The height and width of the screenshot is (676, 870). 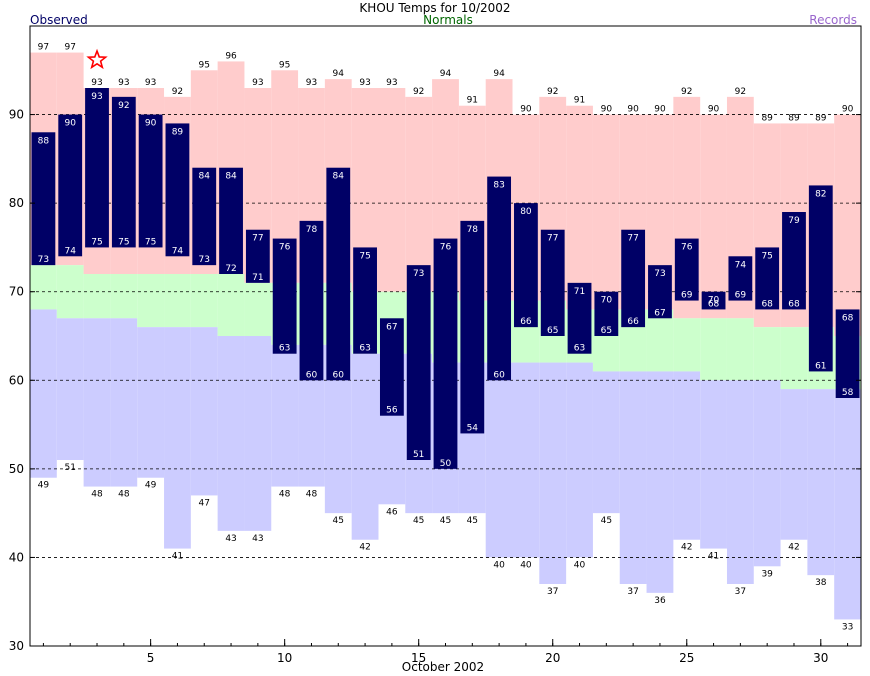 I want to click on record-high-label-6: 92, so click(x=177, y=92).